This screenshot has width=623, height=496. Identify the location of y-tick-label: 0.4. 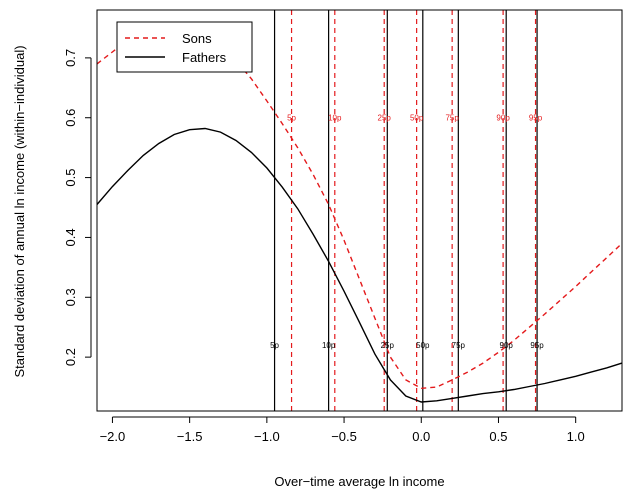
(70, 237).